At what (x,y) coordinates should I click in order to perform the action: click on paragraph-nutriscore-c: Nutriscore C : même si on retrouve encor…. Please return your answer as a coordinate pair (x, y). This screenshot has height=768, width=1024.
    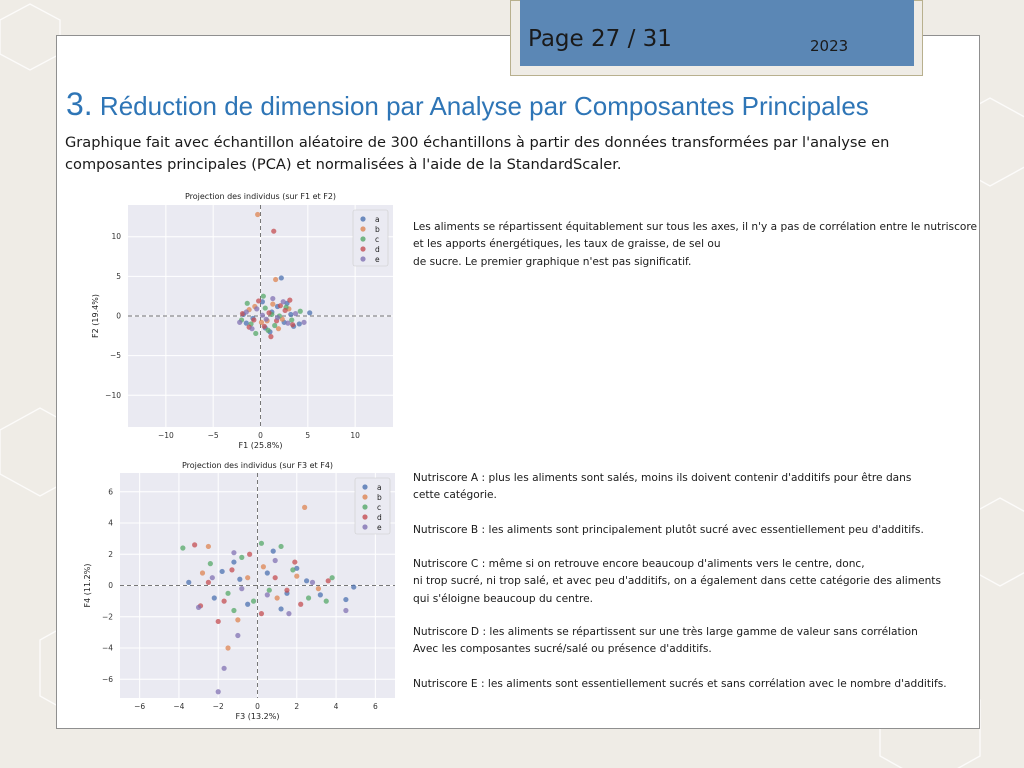
    Looking at the image, I should click on (677, 581).